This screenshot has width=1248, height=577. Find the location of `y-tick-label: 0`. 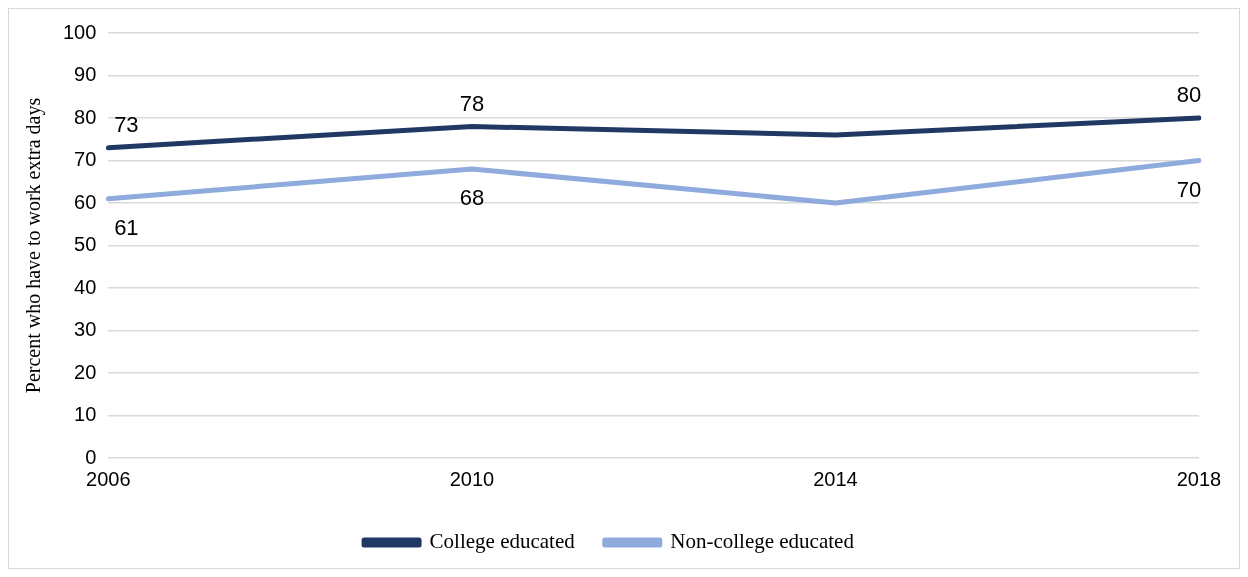

y-tick-label: 0 is located at coordinates (91, 456).